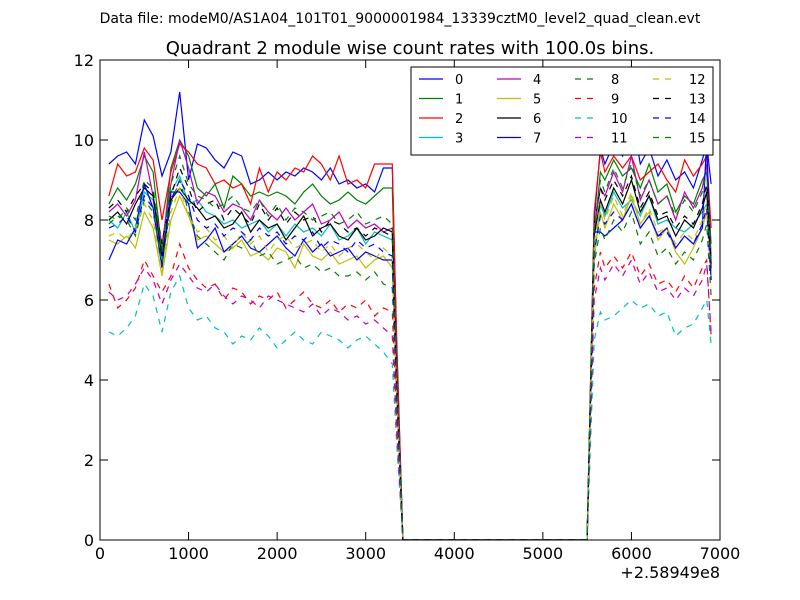 Image resolution: width=800 pixels, height=600 pixels. What do you see at coordinates (697, 119) in the screenshot?
I see `legend-label-14: 14` at bounding box center [697, 119].